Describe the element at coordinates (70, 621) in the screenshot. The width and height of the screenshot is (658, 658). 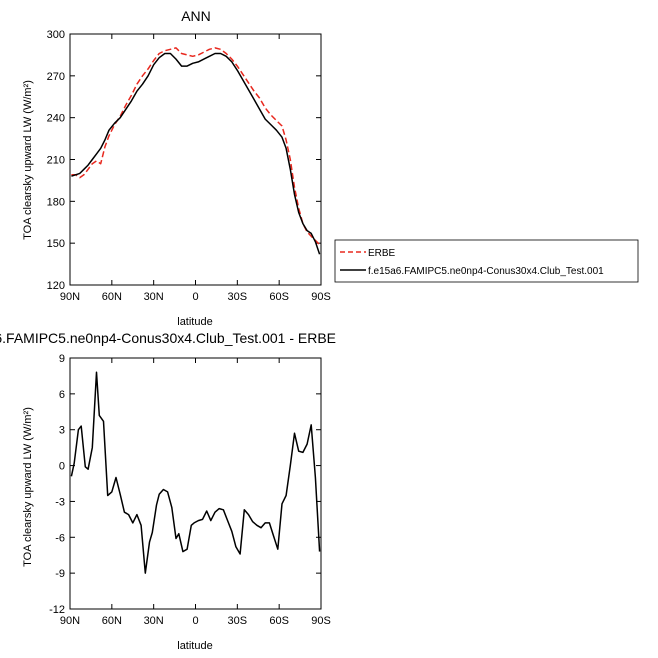
I see `bottom-x-tick-label: 90N` at that location.